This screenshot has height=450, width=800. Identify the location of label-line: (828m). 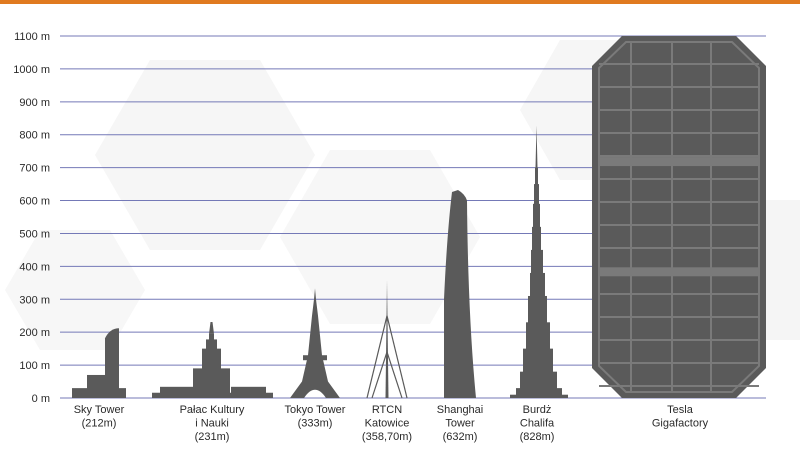
(537, 437).